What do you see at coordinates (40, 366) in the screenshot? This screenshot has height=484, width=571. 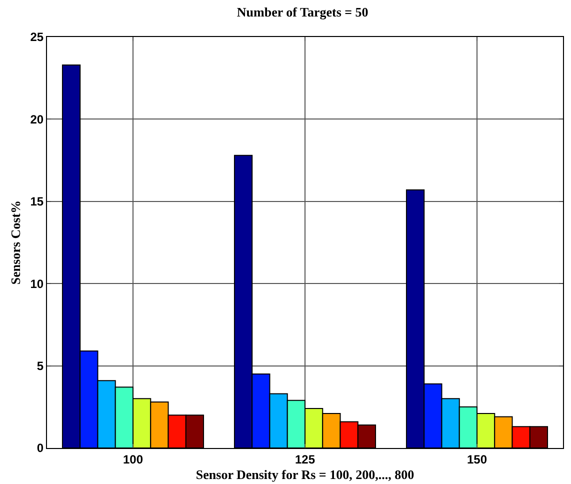 I see `y-tick-label: 5` at bounding box center [40, 366].